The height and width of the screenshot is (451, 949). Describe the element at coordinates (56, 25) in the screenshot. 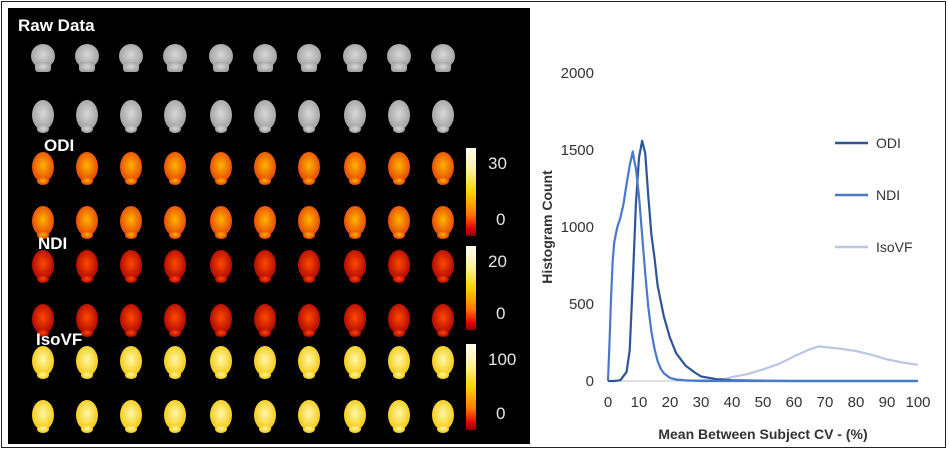

I see `row-label-raw-data: Raw Data` at that location.